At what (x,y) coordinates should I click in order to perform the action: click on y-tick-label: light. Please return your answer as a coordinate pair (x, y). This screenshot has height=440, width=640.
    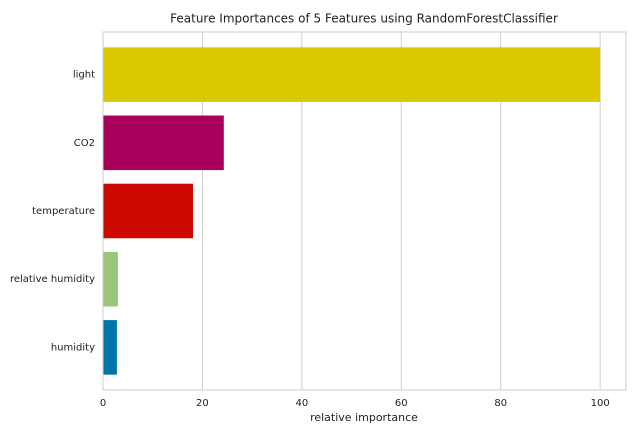
    Looking at the image, I should click on (84, 75).